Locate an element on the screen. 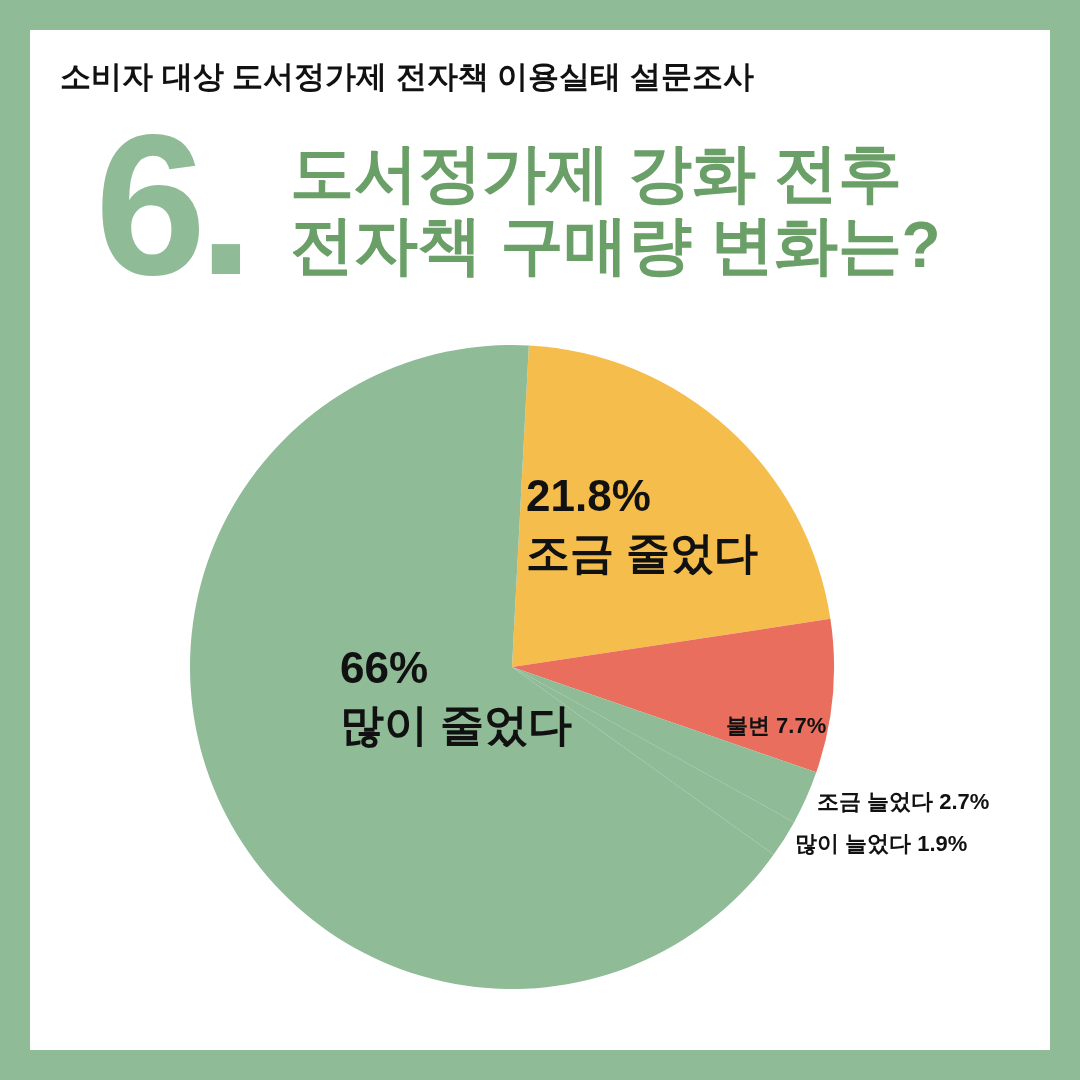 The width and height of the screenshot is (1080, 1080). chart-subtitle: 소비자 대상 도서정가제 전자책 이용실태 설문조사 is located at coordinates (407, 77).